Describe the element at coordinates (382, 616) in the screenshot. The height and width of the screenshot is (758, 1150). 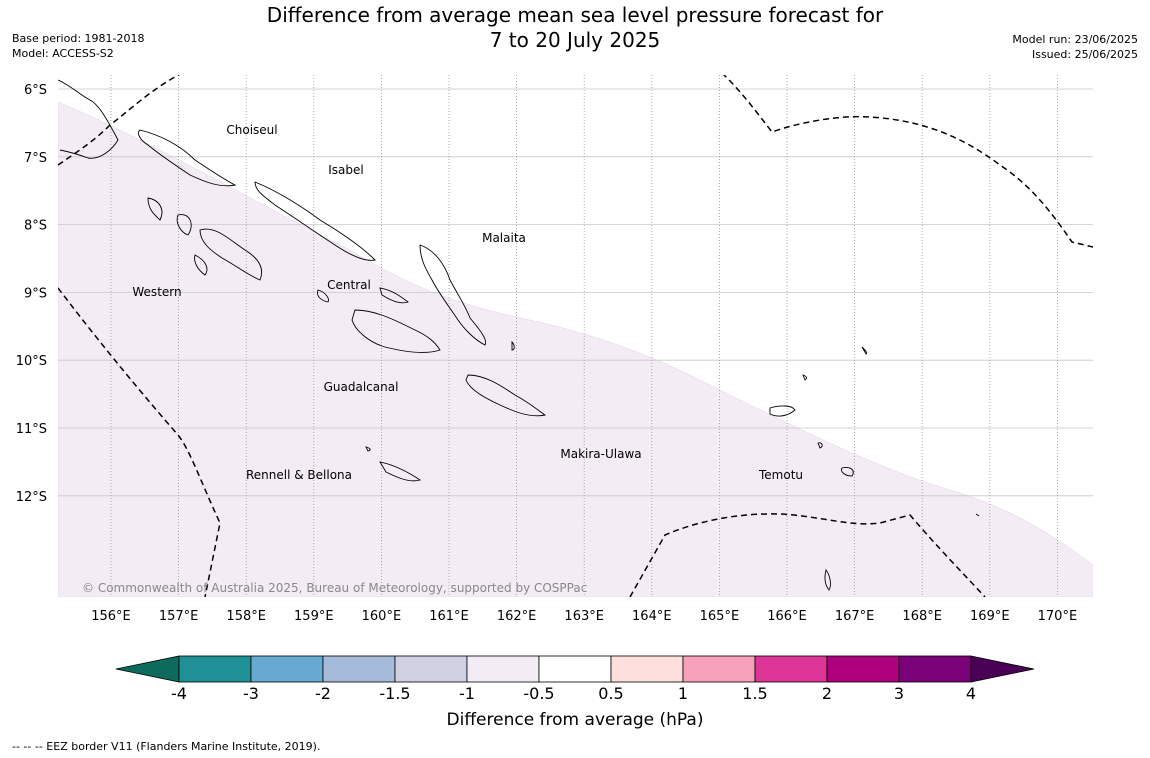
I see `lon-label: 160°E` at that location.